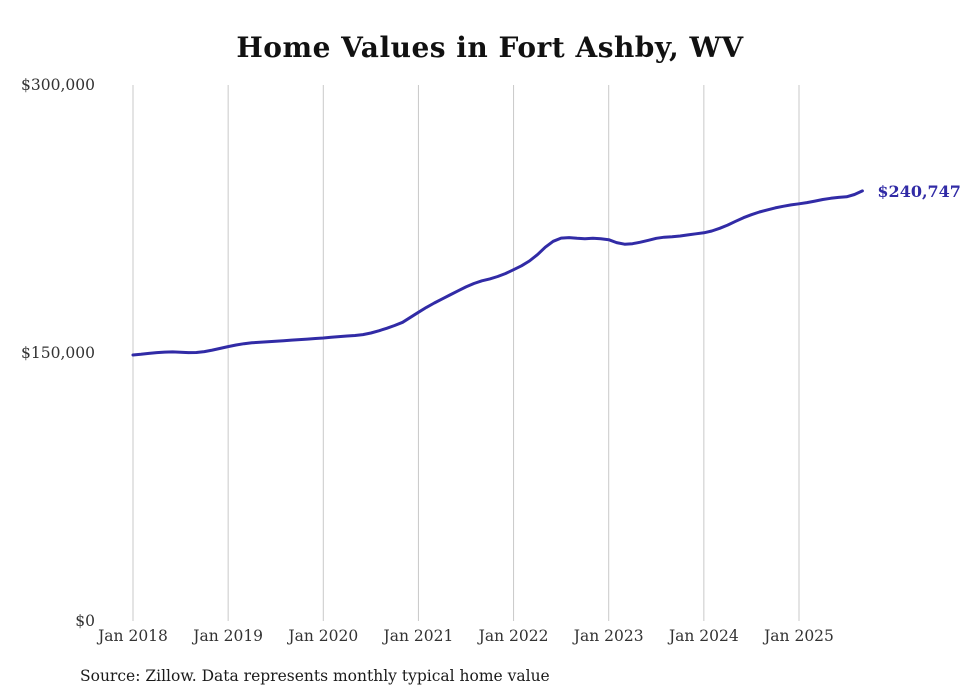 The width and height of the screenshot is (980, 699). I want to click on x-tick-label: Jan 2021, so click(418, 636).